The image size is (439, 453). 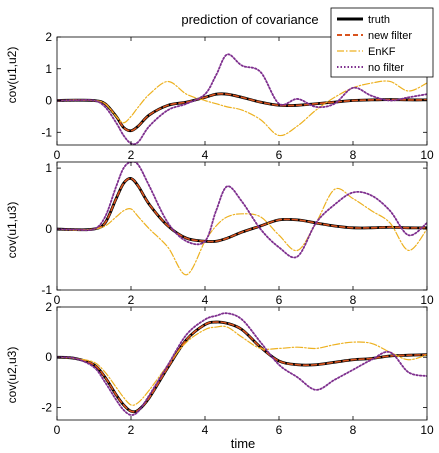 I want to click on legend-label-no-filter: no filter, so click(x=386, y=68).